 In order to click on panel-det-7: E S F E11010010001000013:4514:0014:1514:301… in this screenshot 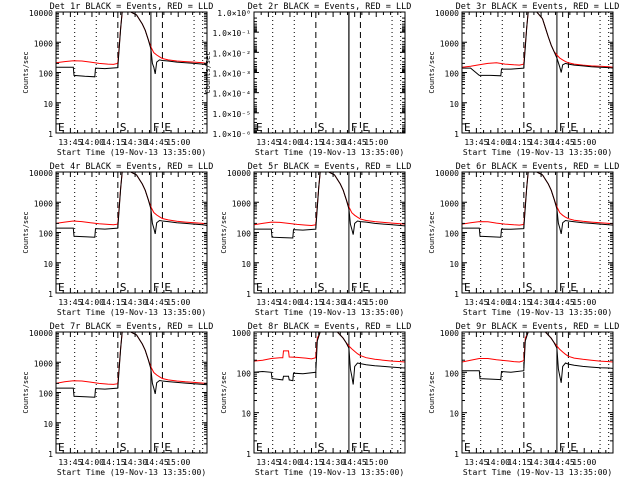, I will do `click(117, 399)`.